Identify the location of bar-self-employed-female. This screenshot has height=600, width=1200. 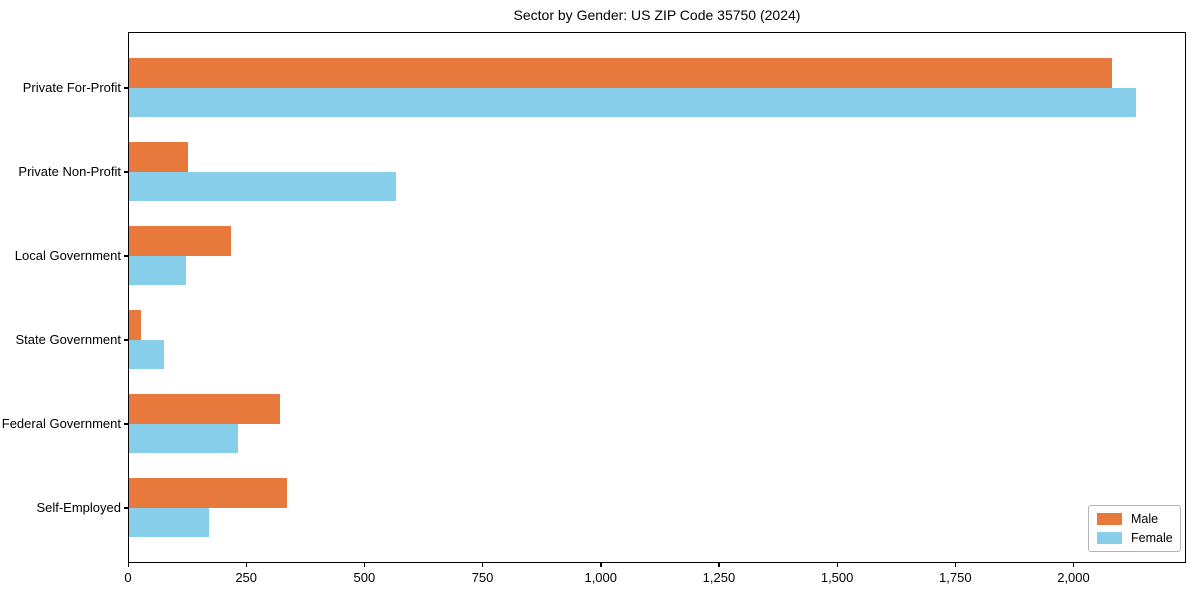
(169, 522).